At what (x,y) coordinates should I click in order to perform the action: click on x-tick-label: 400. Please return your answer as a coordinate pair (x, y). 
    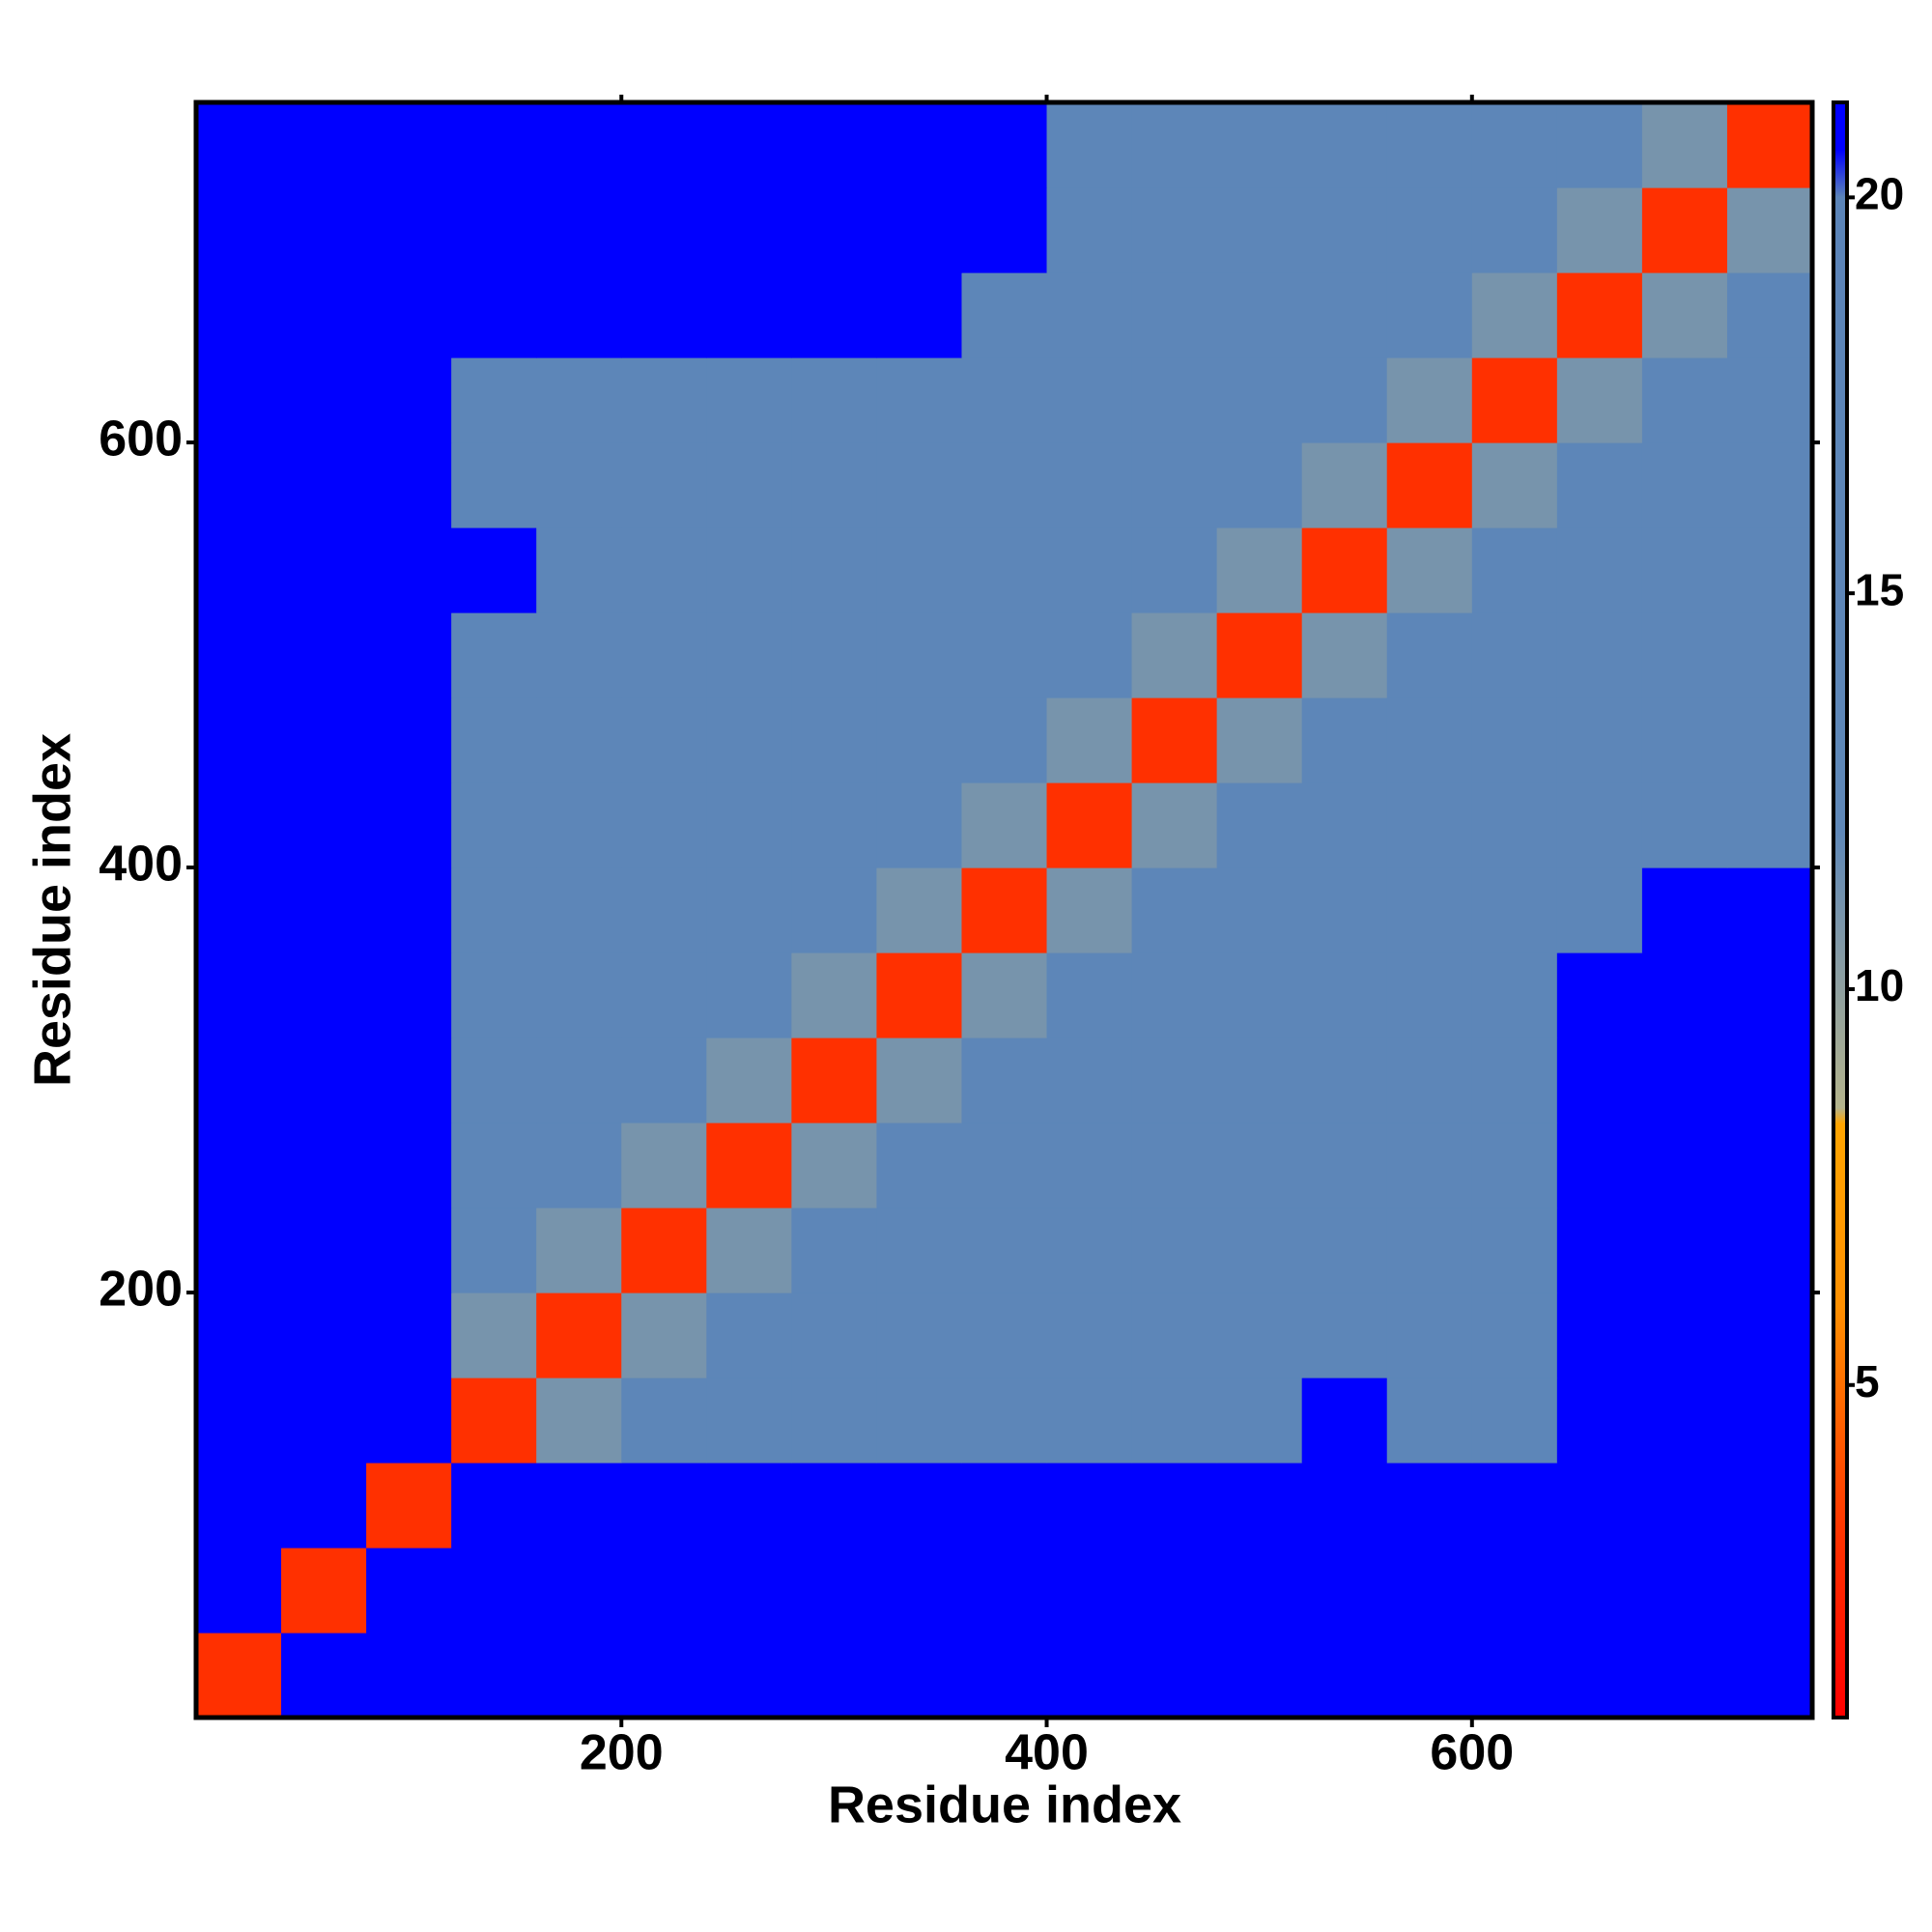
    Looking at the image, I should click on (1047, 1753).